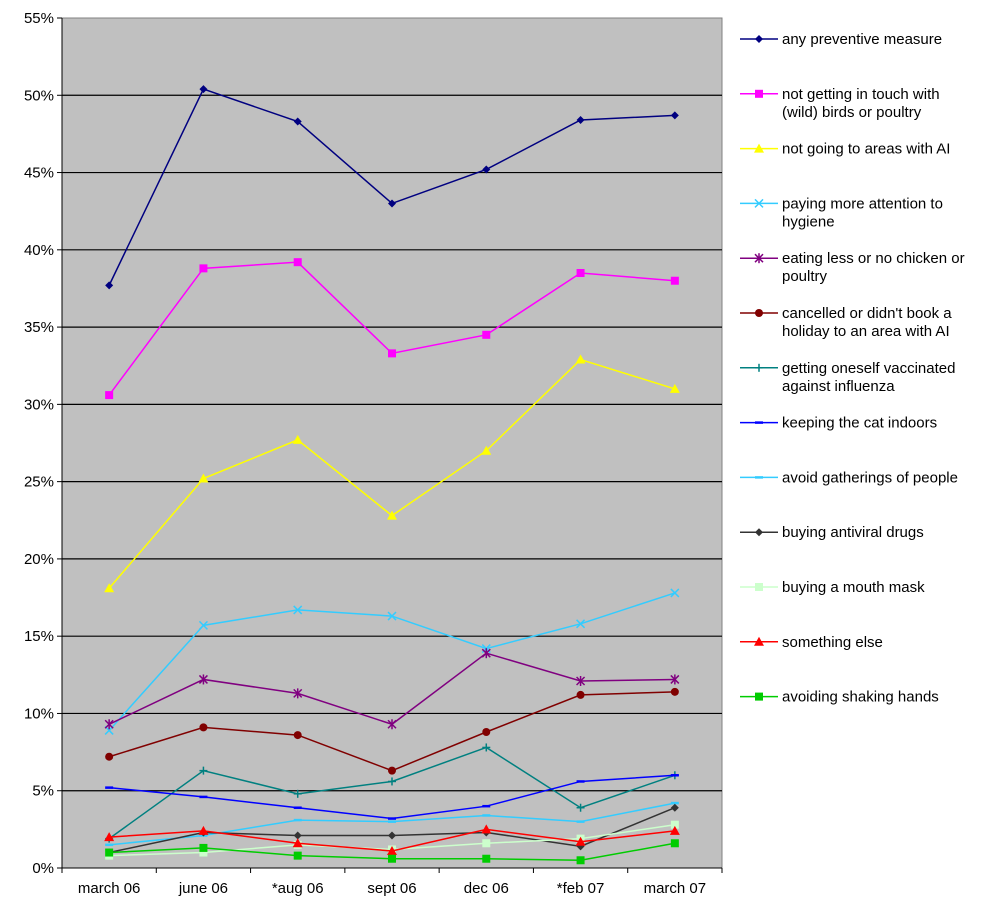  I want to click on legend-item-10: buying antiviral drugs, so click(832, 532).